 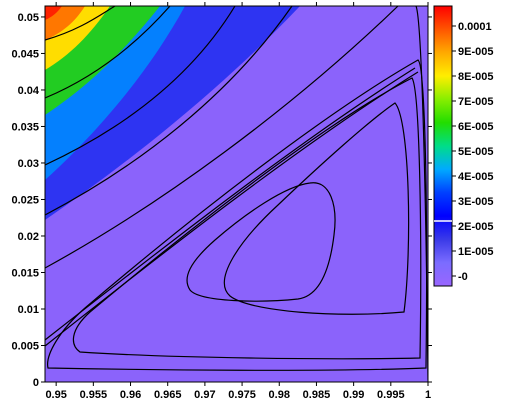 I want to click on contour-right-edge, so click(x=421, y=193).